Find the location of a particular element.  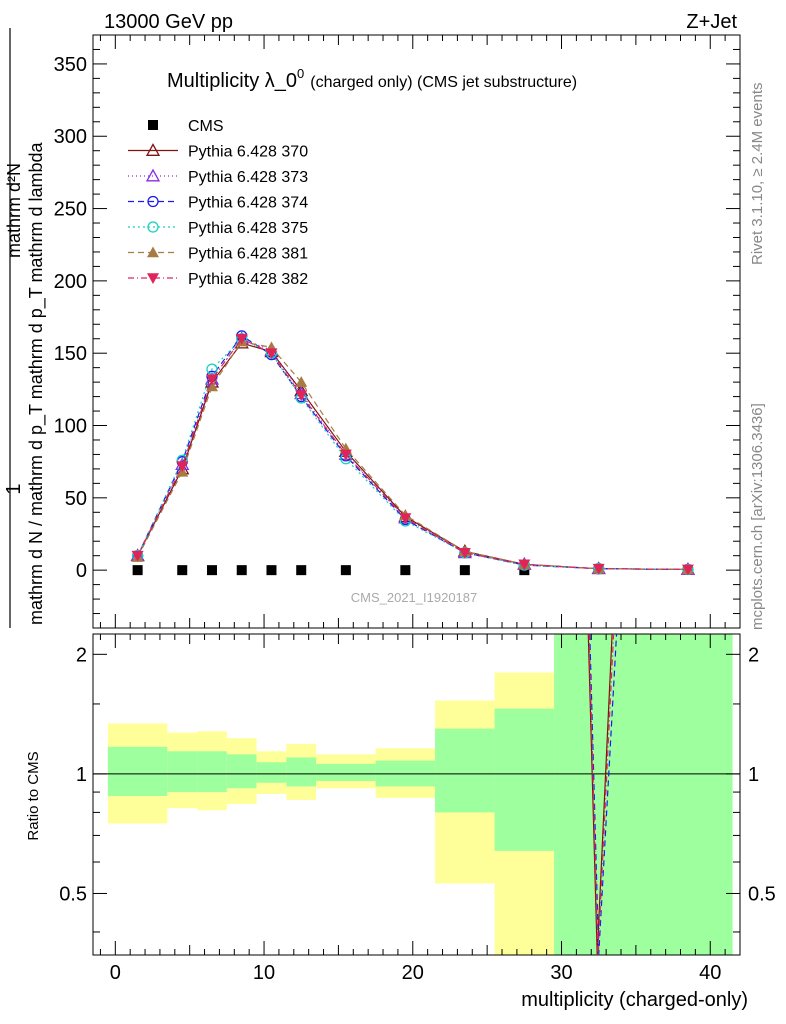

legend-entry-p381: Pythia 6.428 381 is located at coordinates (218, 254).